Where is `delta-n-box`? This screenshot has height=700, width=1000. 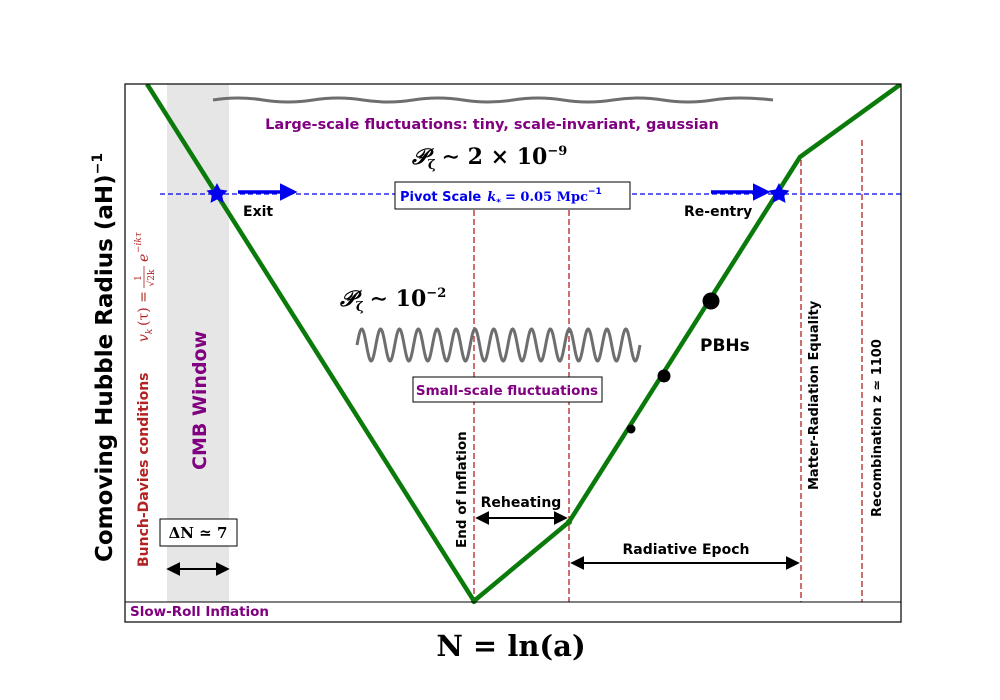 delta-n-box is located at coordinates (198, 532).